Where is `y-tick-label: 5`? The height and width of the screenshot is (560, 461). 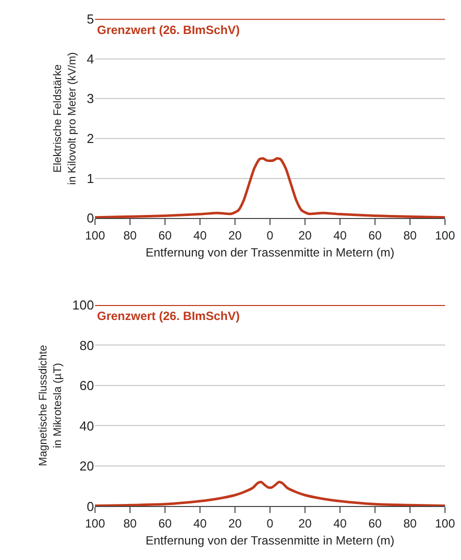 y-tick-label: 5 is located at coordinates (90, 18).